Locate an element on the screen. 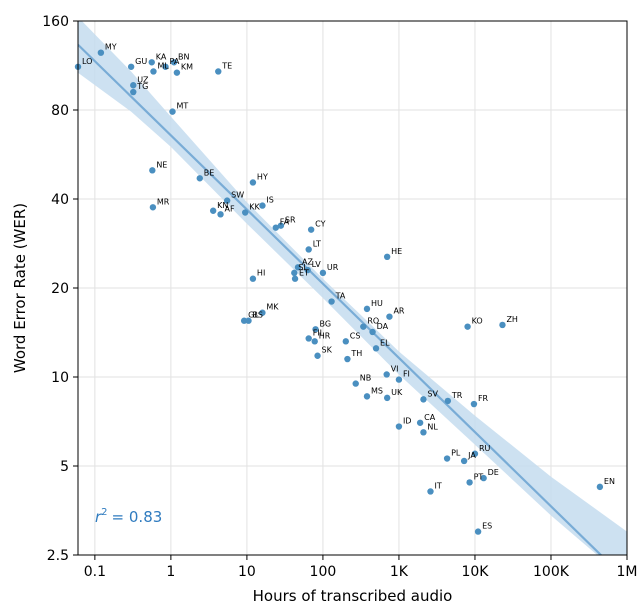  x-tick-label: 10K is located at coordinates (475, 572).